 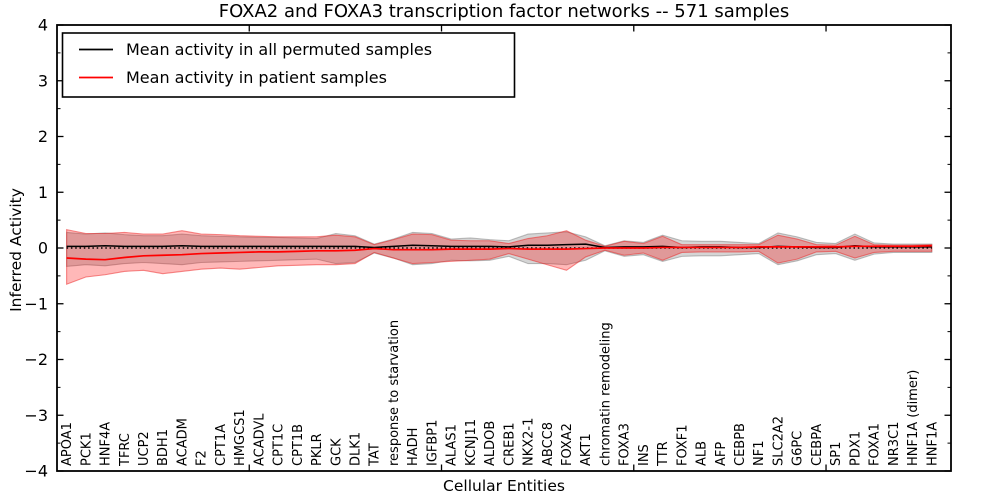 What do you see at coordinates (504, 486) in the screenshot?
I see `x-axis-label: Cellular Entities` at bounding box center [504, 486].